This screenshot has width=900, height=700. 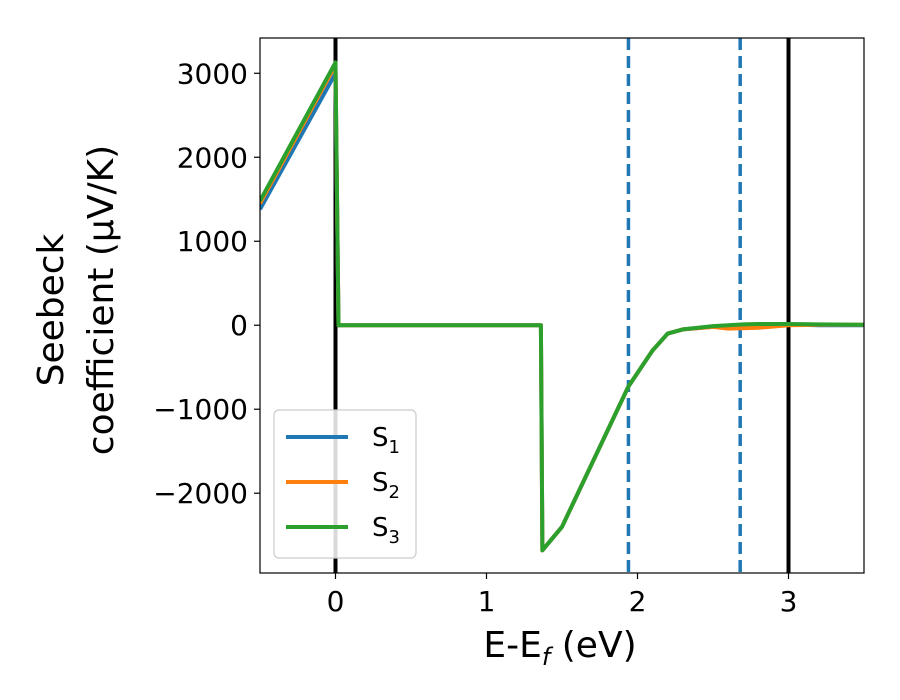 I want to click on legend-label-s3: S3, so click(x=386, y=530).